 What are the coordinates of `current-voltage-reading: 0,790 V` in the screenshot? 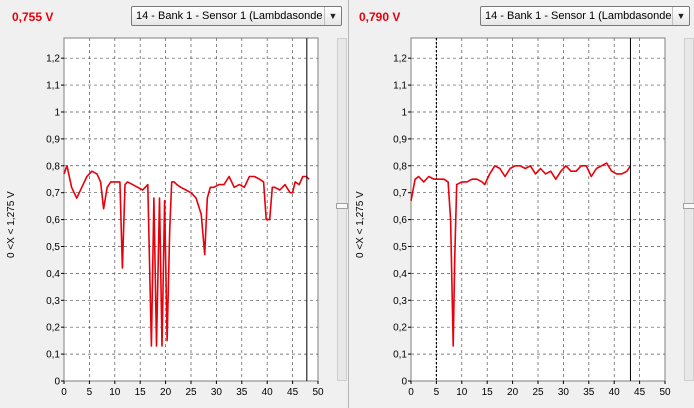 It's located at (380, 17).